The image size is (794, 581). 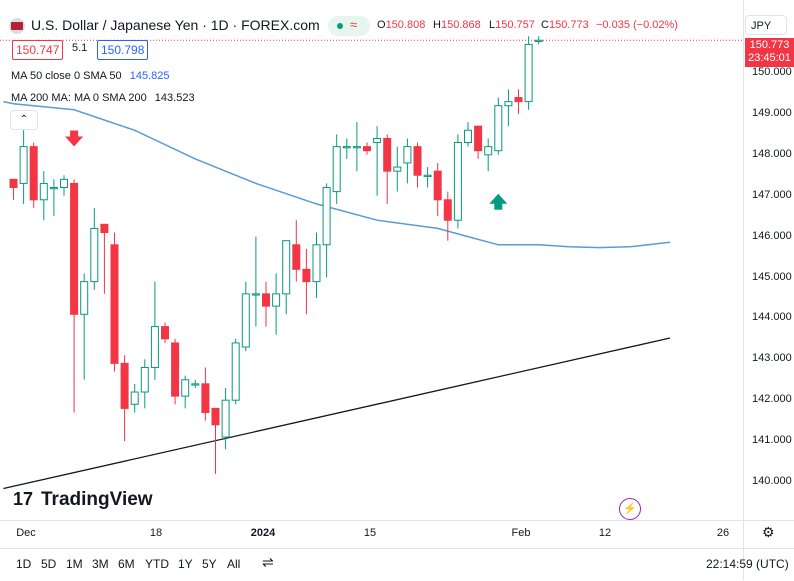 What do you see at coordinates (90, 76) in the screenshot?
I see `ma50-legend: MA 50 close 0 SMA 50 145.825` at bounding box center [90, 76].